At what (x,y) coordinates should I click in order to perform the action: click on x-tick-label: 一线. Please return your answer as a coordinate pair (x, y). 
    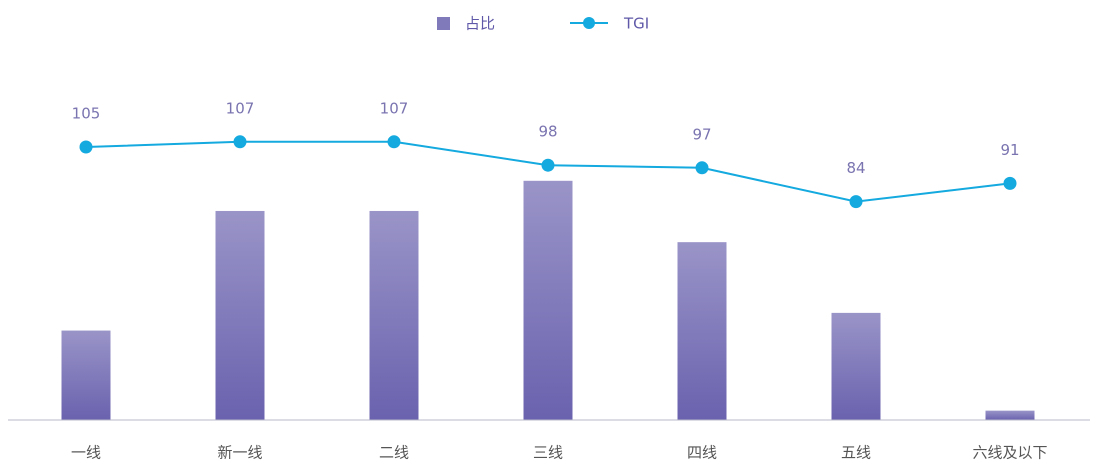
    Looking at the image, I should click on (86, 453).